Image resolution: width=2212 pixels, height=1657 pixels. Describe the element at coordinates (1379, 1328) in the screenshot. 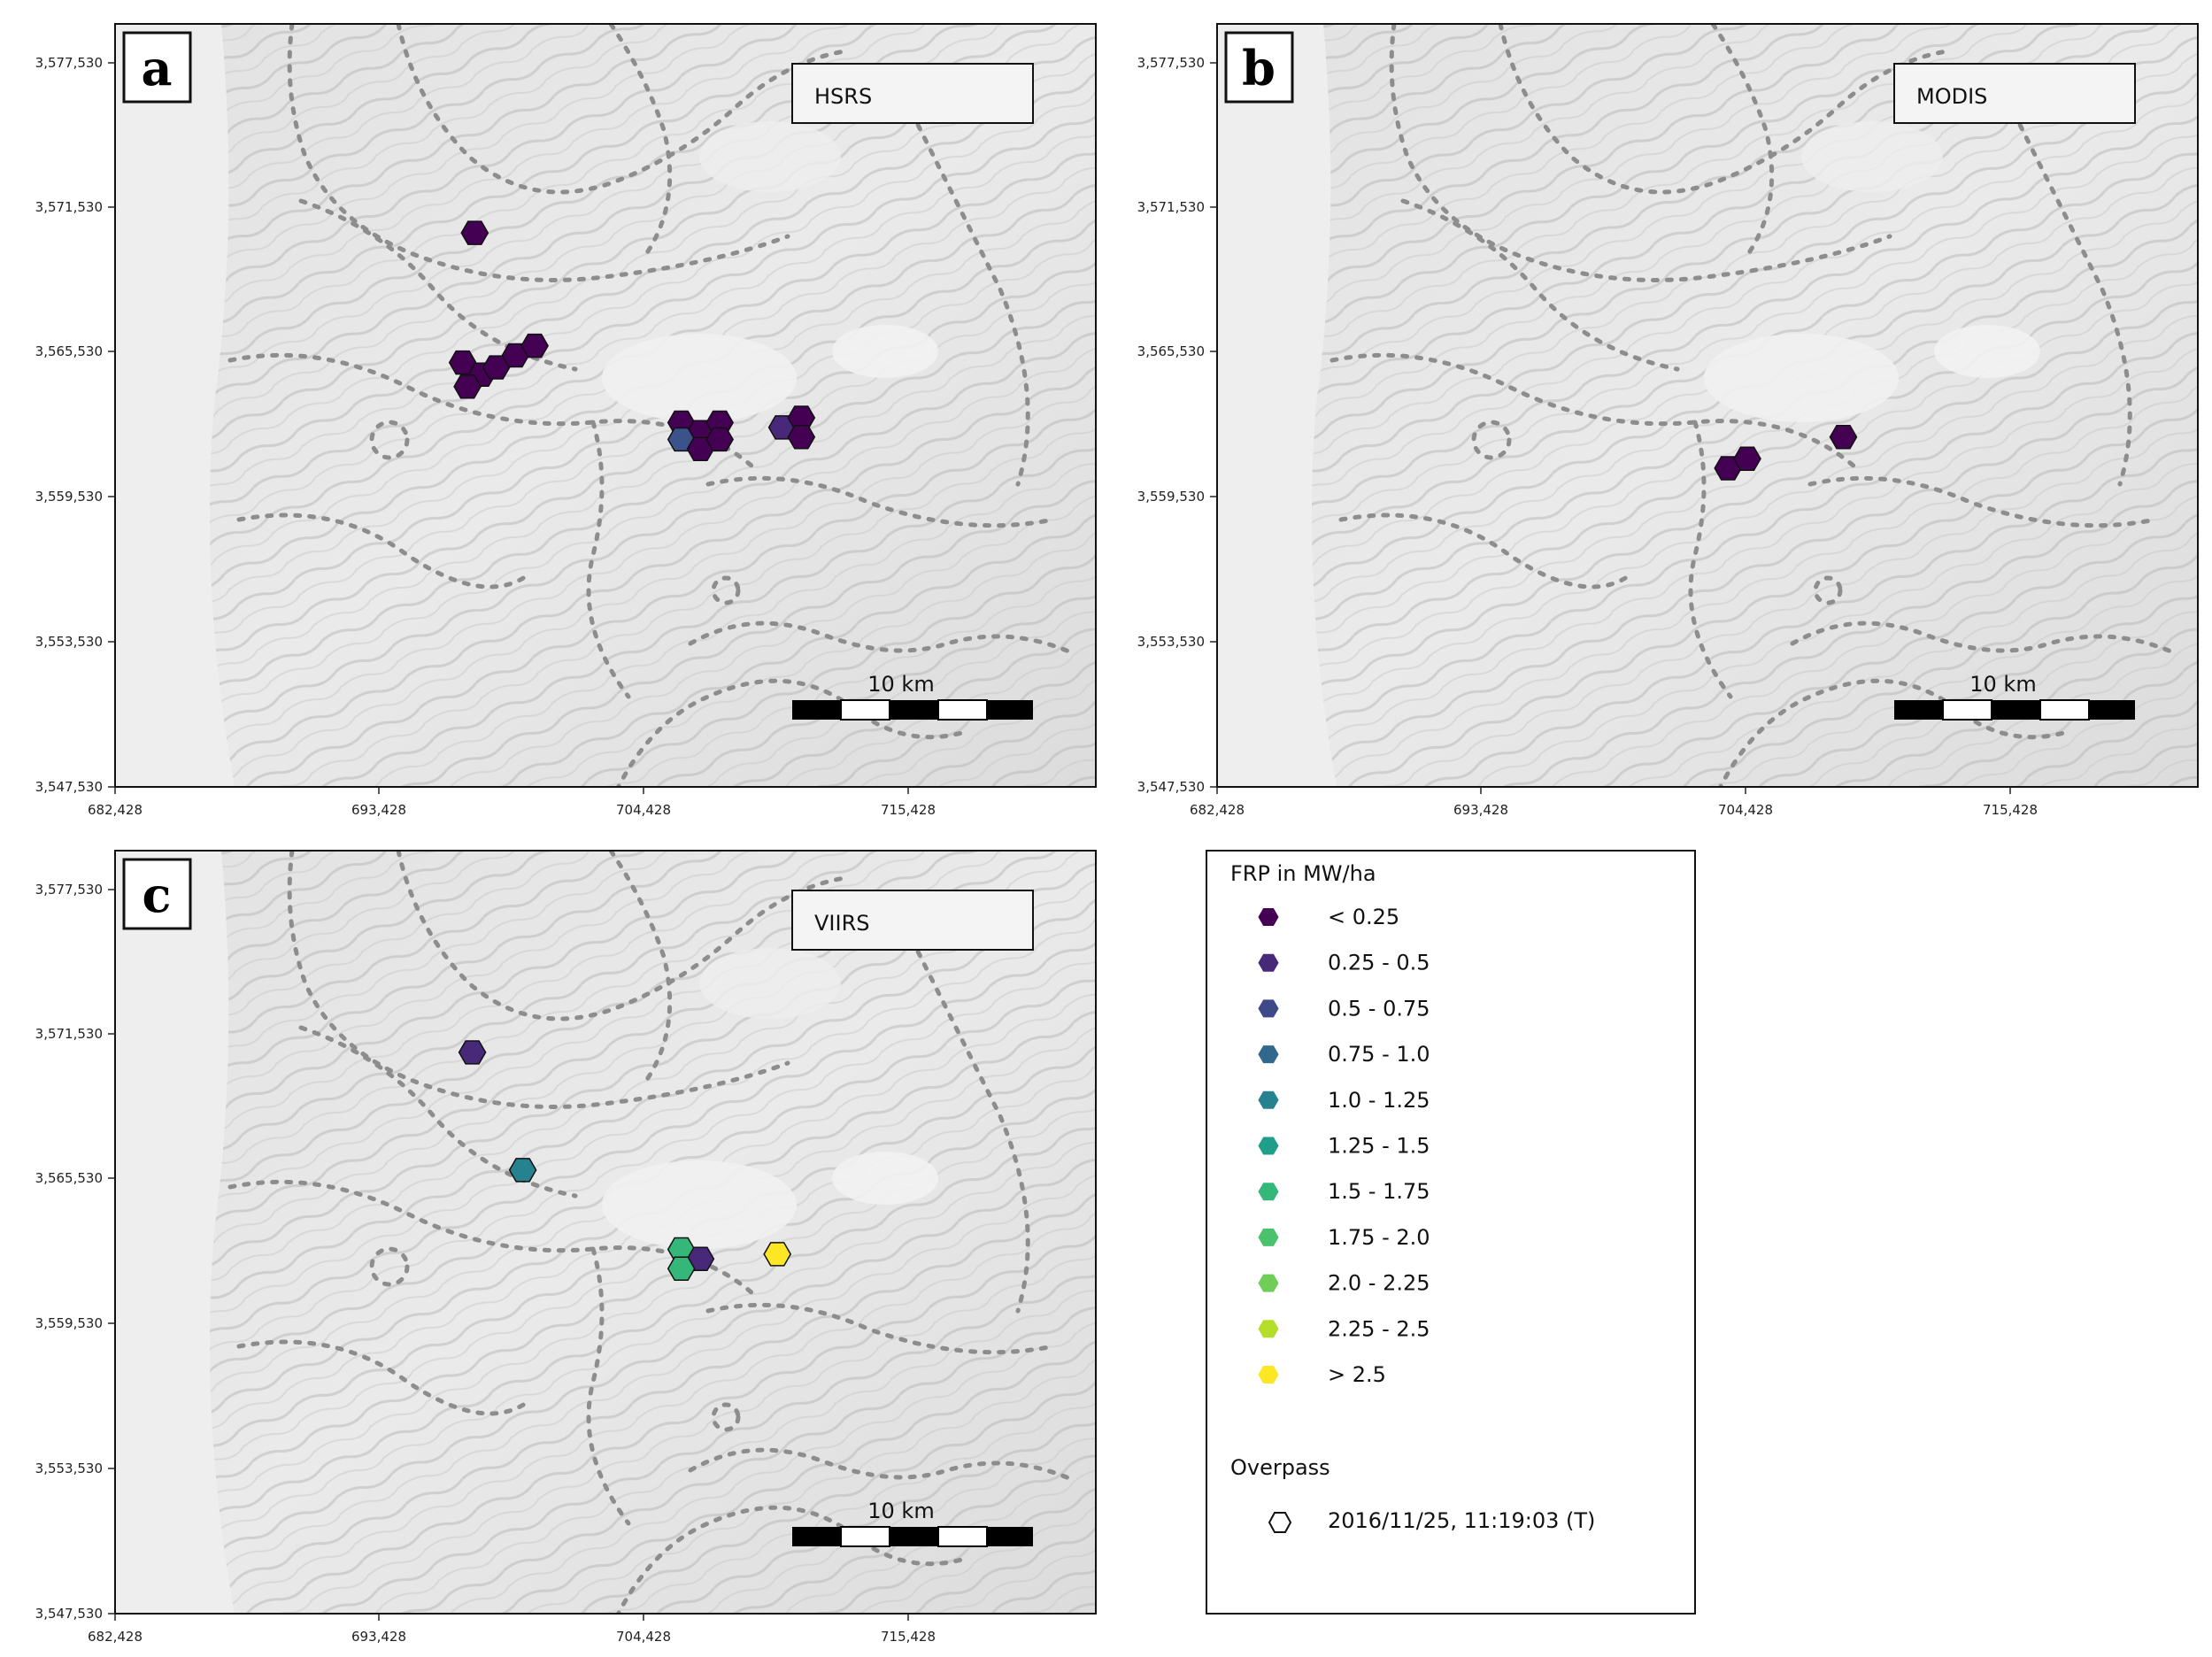

I see `legend-item-label: 2.25 - 2.5` at that location.